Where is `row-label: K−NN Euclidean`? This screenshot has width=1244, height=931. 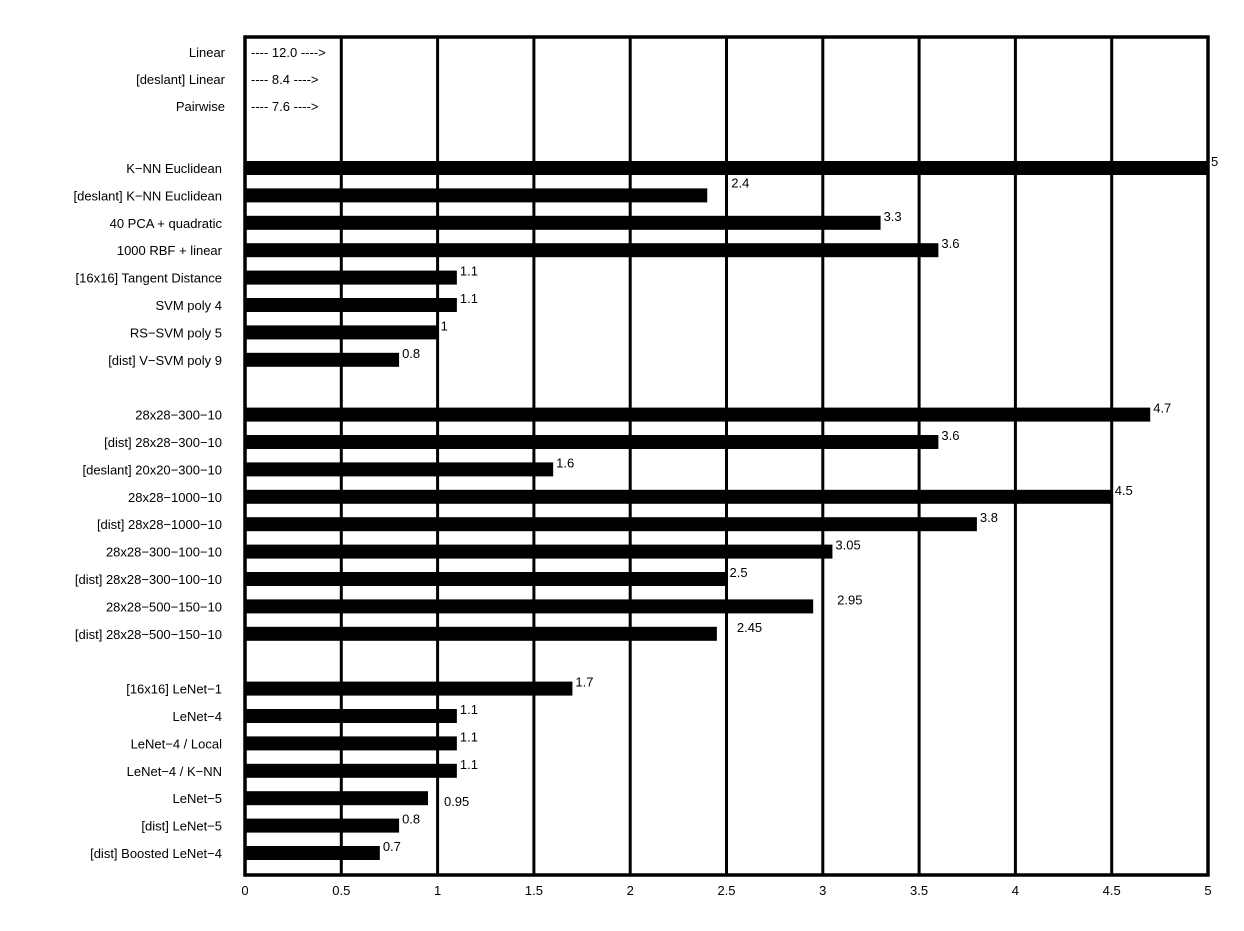
row-label: K−NN Euclidean is located at coordinates (174, 168).